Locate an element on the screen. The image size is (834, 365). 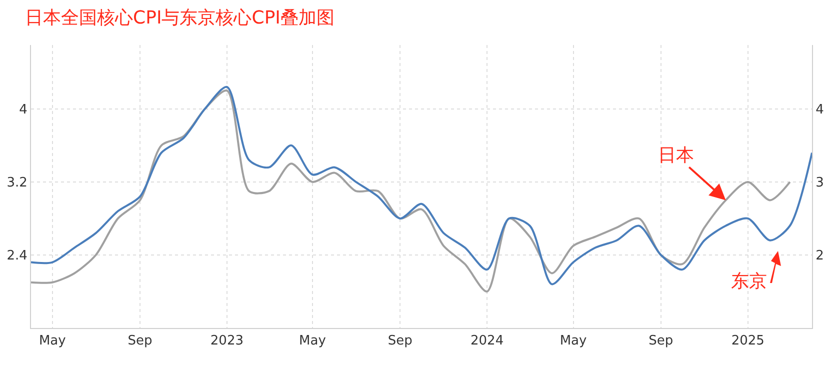
annotation: 日本 is located at coordinates (676, 155).